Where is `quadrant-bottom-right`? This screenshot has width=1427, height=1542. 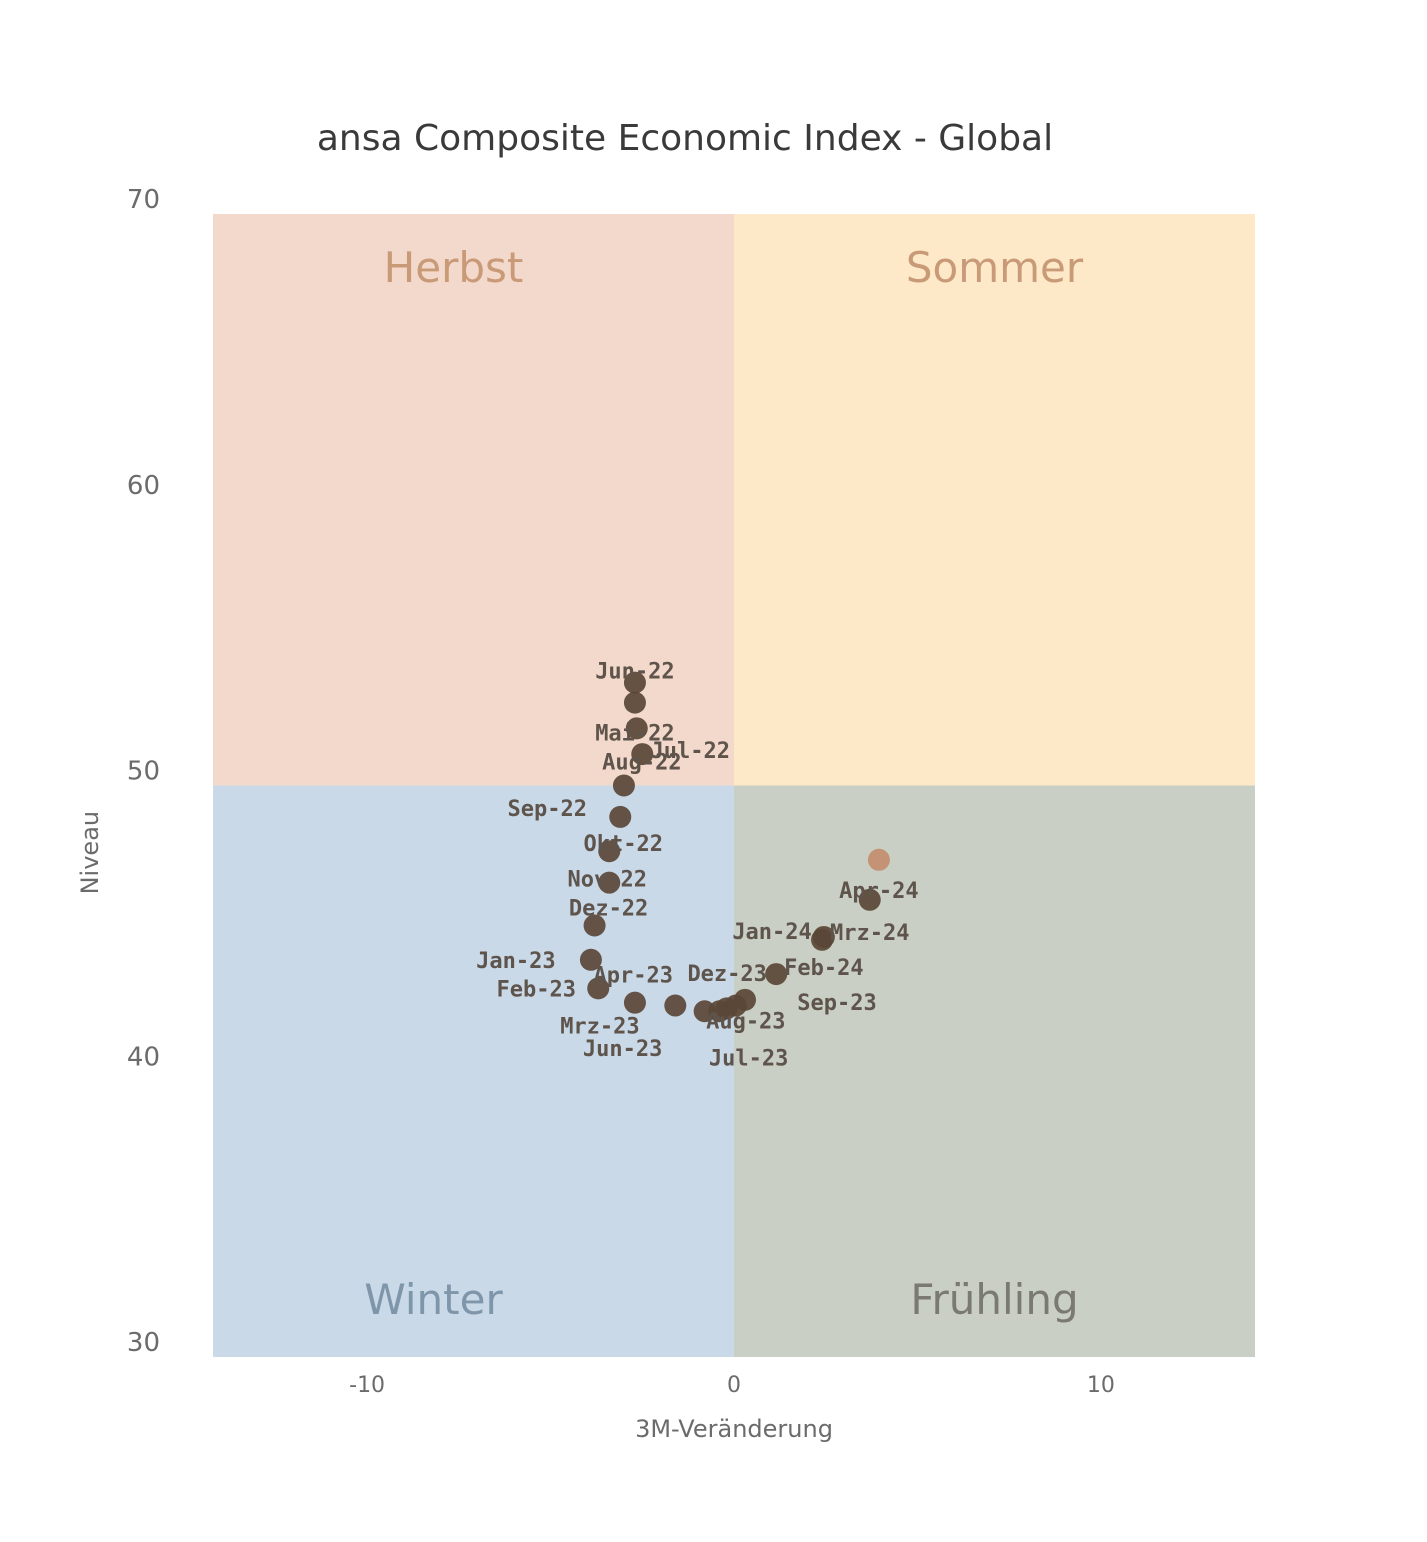 quadrant-bottom-right is located at coordinates (994, 1071).